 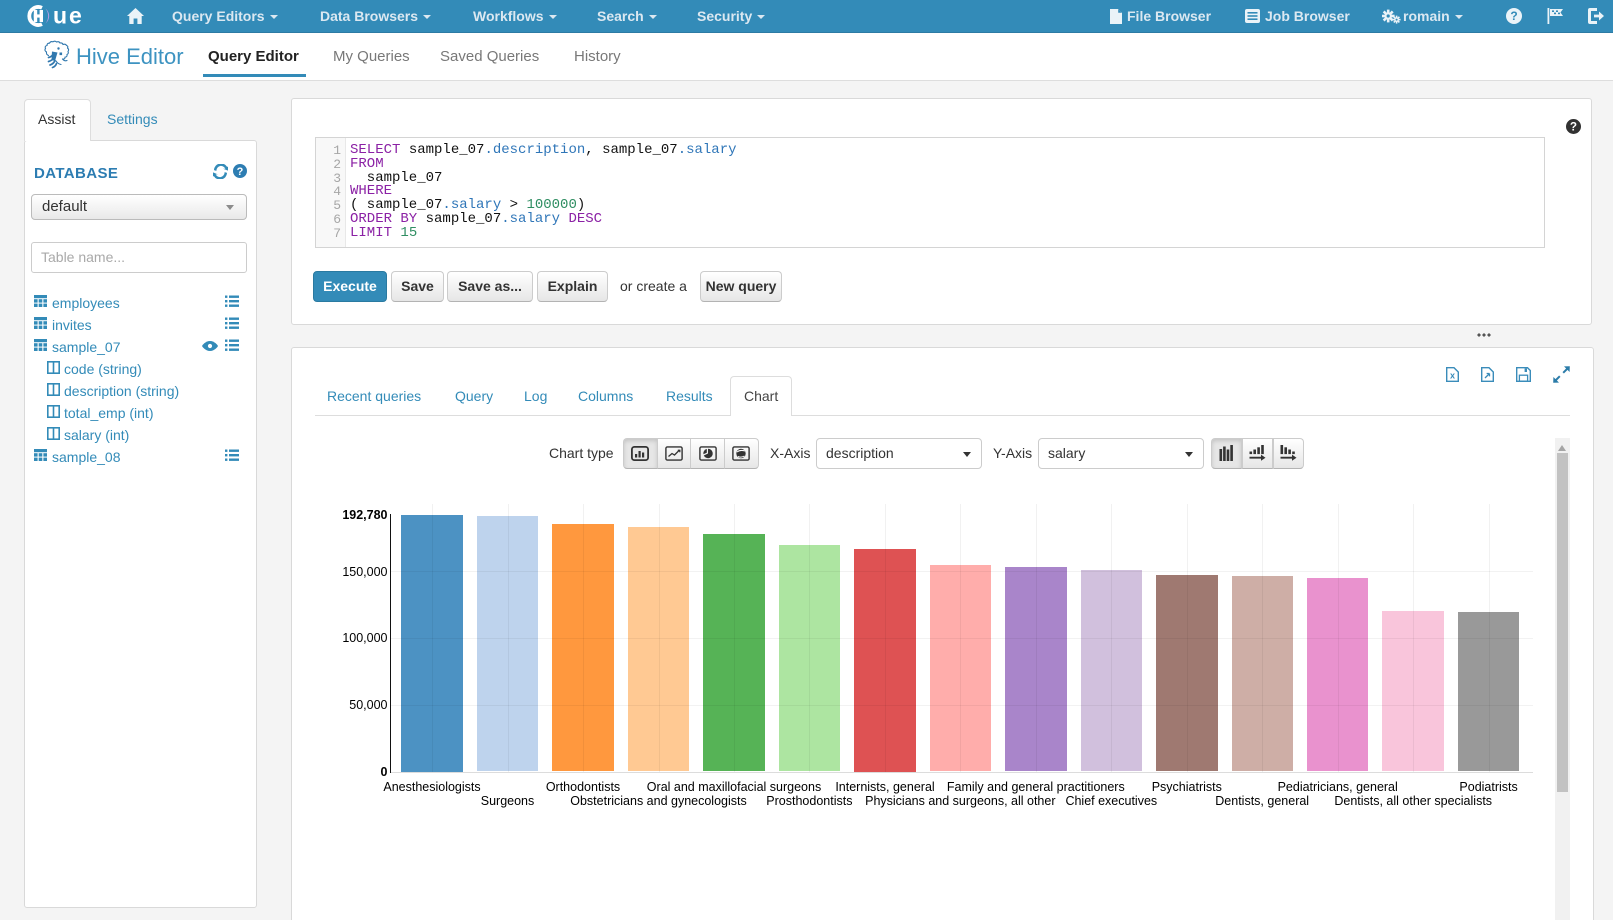 What do you see at coordinates (1452, 376) in the screenshot?
I see `svg-text: x` at bounding box center [1452, 376].